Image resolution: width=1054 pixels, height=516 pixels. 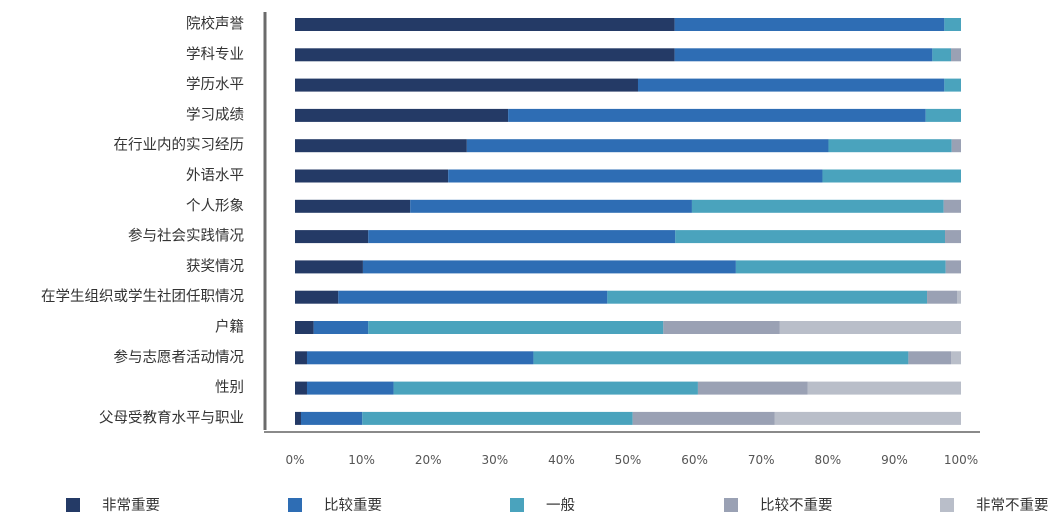 What do you see at coordinates (179, 145) in the screenshot?
I see `category-label: 在行业内的实习经历` at bounding box center [179, 145].